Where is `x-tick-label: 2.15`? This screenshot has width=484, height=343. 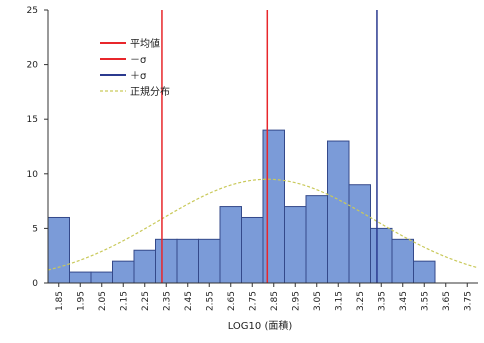 x-tick-label: 2.15 is located at coordinates (124, 301).